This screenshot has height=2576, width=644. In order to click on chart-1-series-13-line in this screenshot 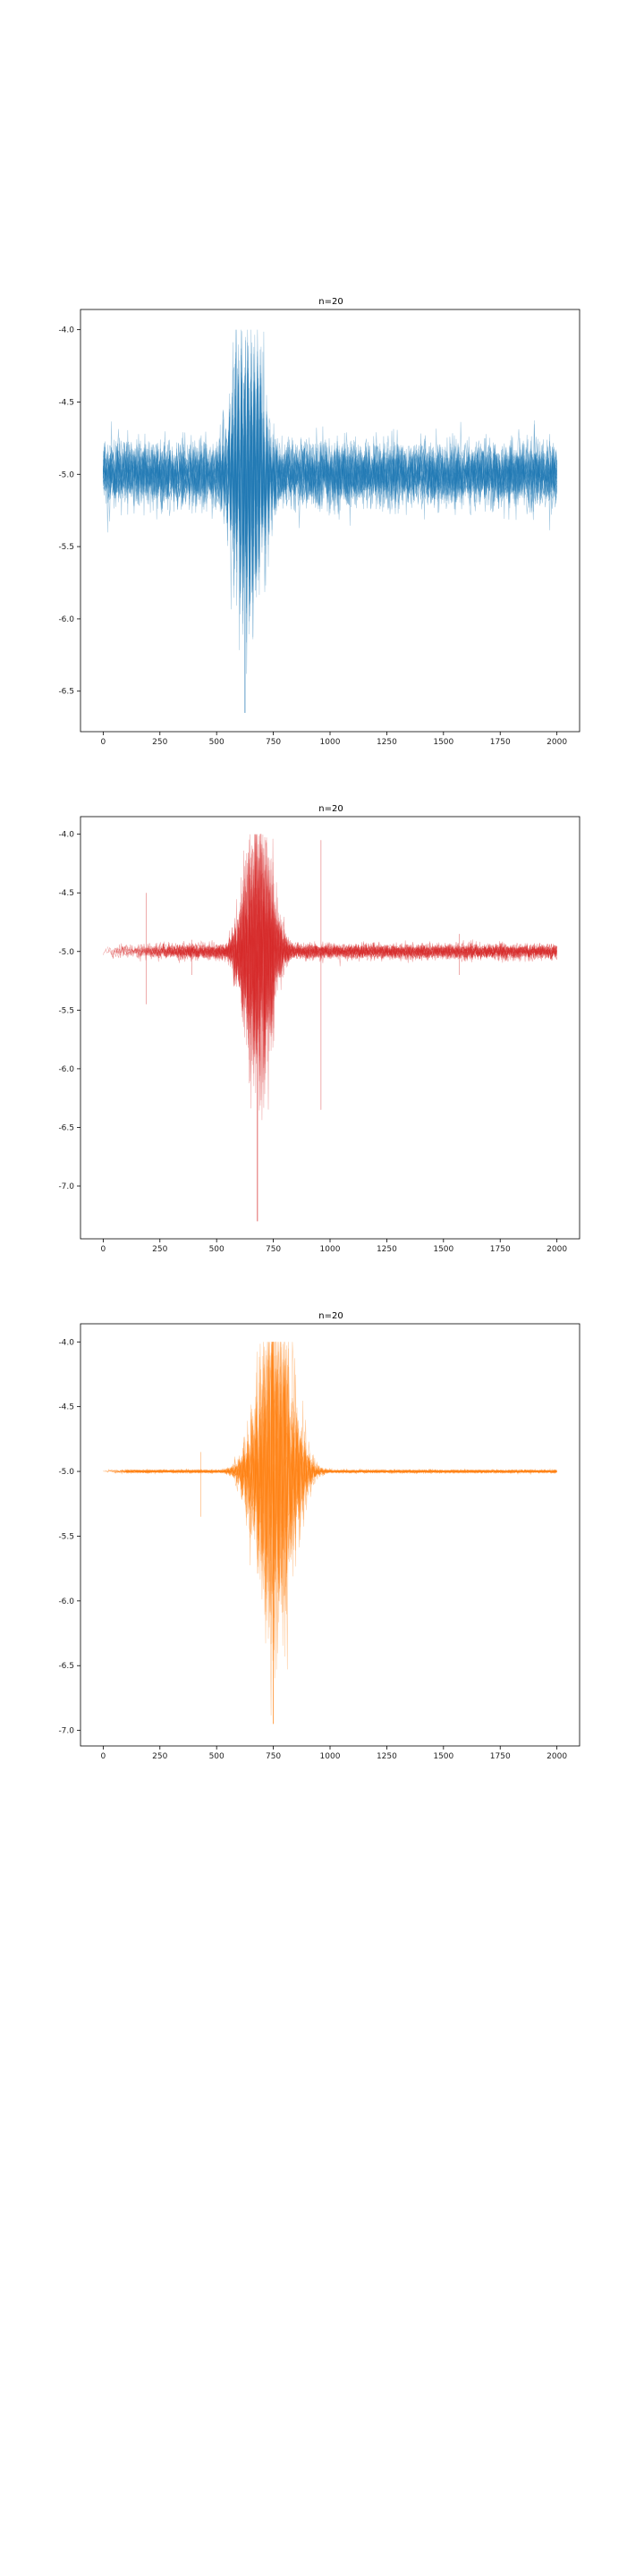, I will do `click(330, 467)`.